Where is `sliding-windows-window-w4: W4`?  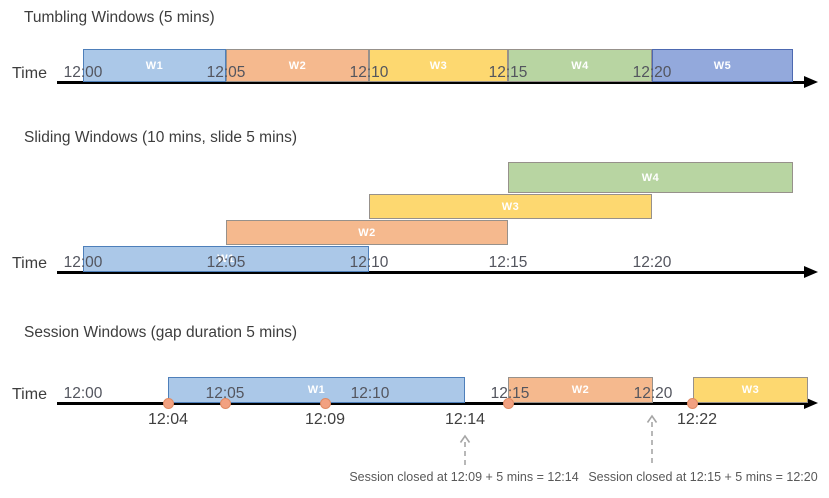 sliding-windows-window-w4: W4 is located at coordinates (650, 177).